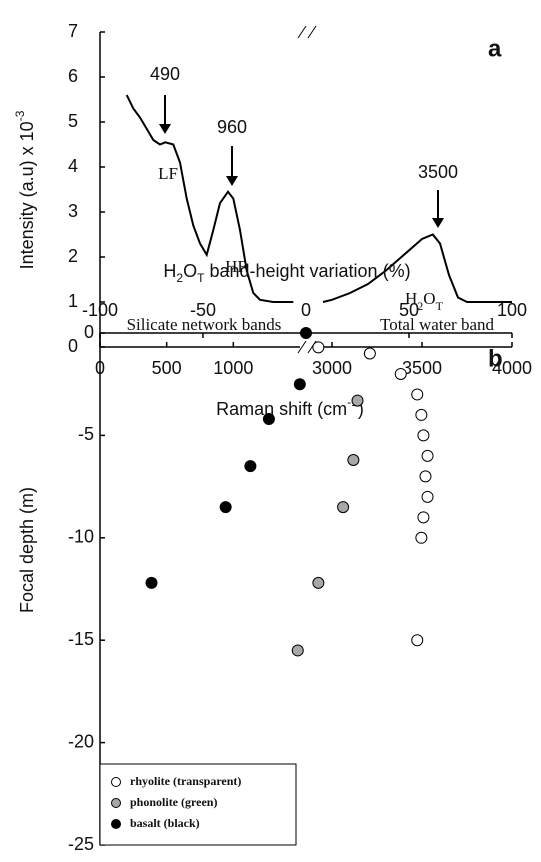  What do you see at coordinates (203, 310) in the screenshot?
I see `x-tick-label: -50` at bounding box center [203, 310].